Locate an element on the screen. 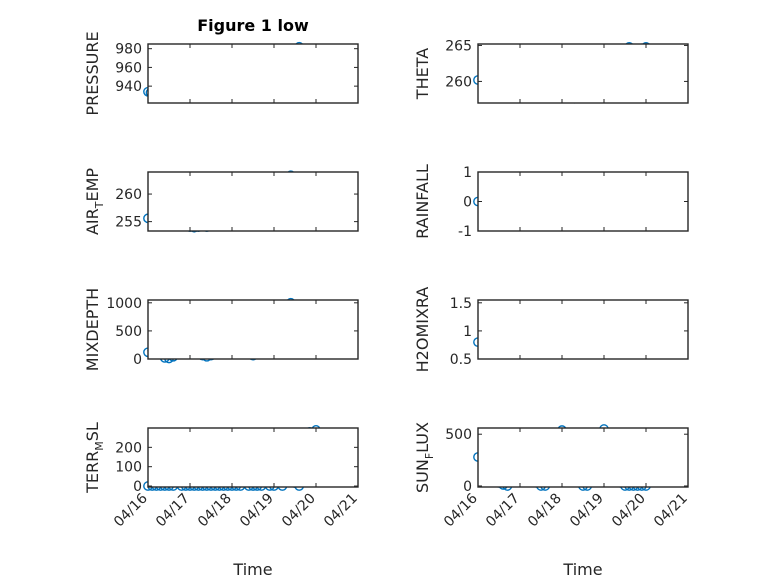 The width and height of the screenshot is (778, 583). y-tick-label: 0.5 is located at coordinates (461, 360).